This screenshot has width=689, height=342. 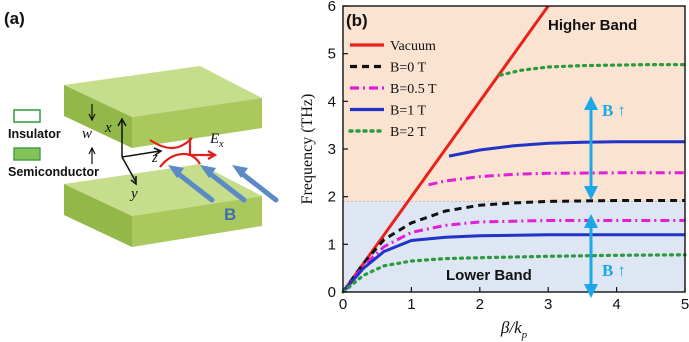 I want to click on magnetic-field-label: B, so click(x=230, y=214).